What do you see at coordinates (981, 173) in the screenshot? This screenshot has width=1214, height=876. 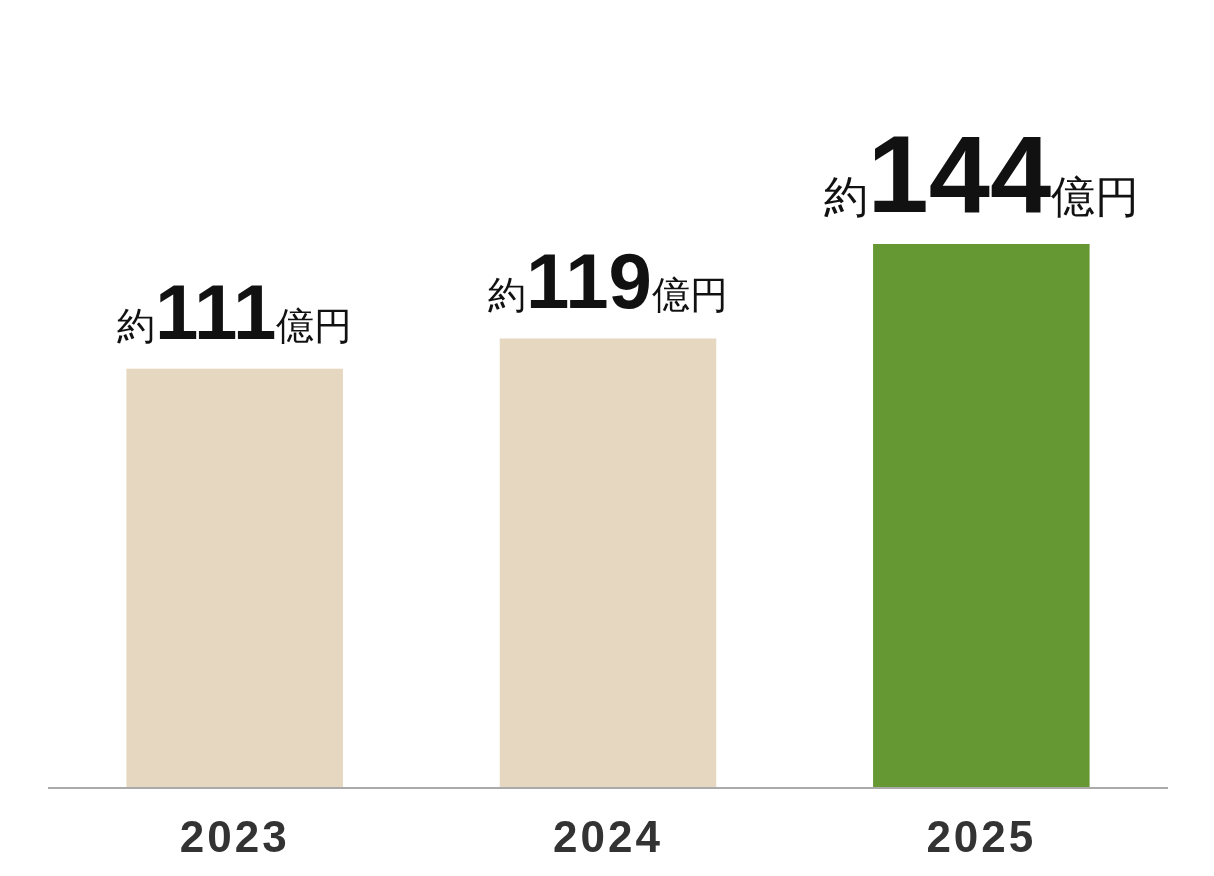 I see `data-label: 約144億円` at bounding box center [981, 173].